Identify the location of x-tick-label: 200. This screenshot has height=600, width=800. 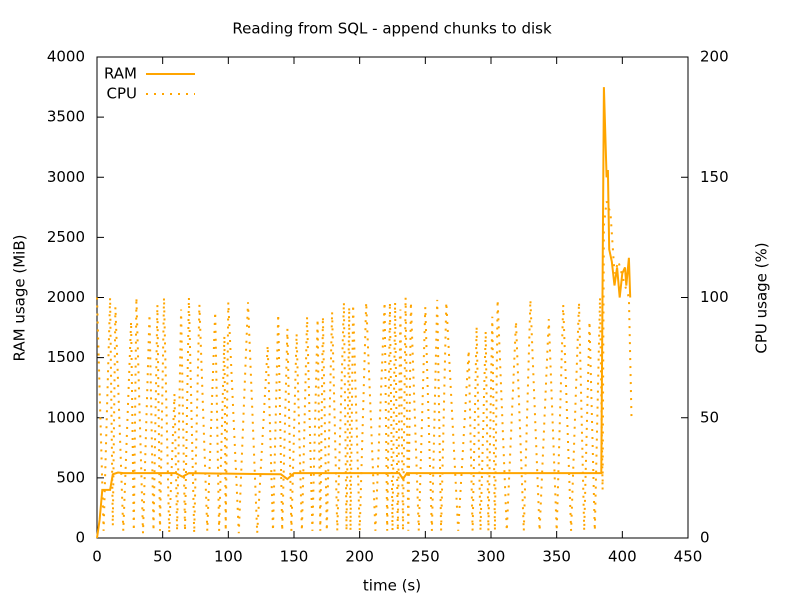
(359, 557).